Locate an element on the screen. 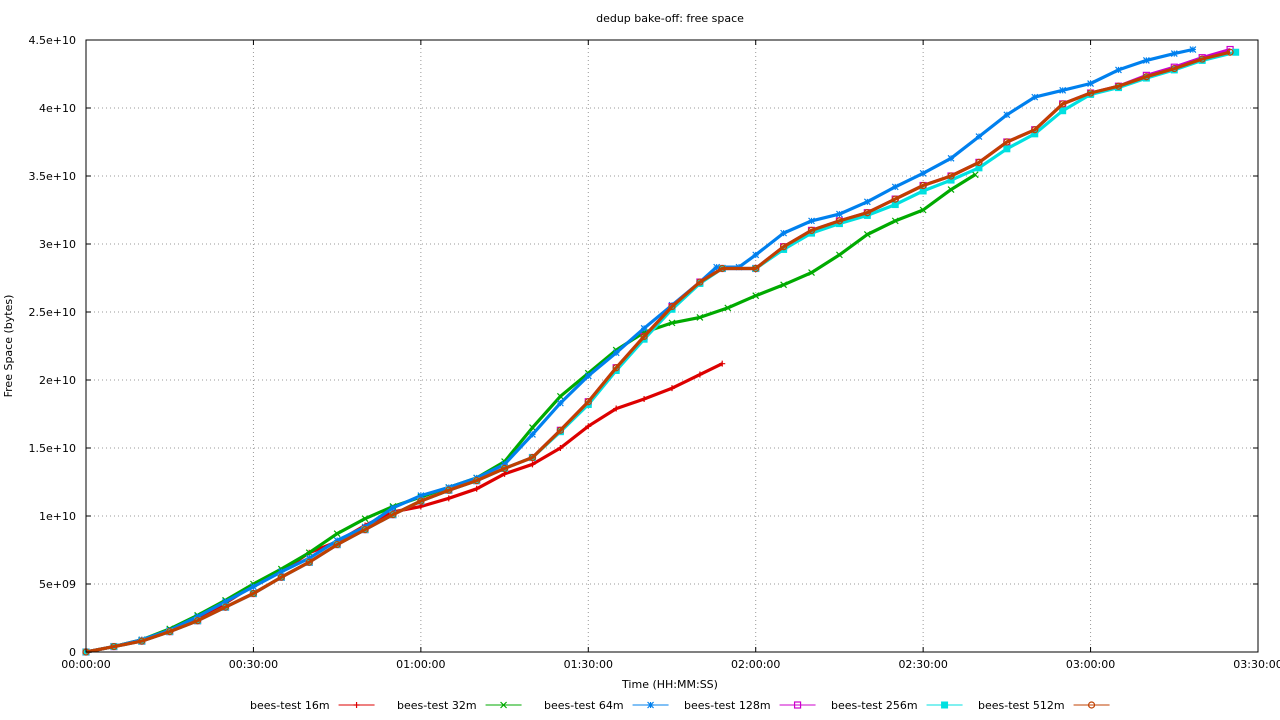  legend-label: bees-test 256m is located at coordinates (874, 705).